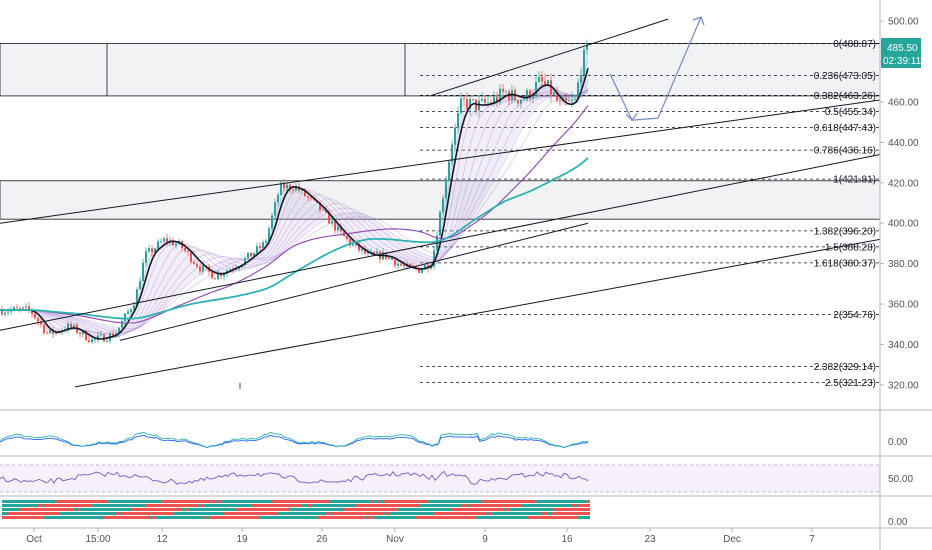 The height and width of the screenshot is (550, 932). What do you see at coordinates (903, 183) in the screenshot?
I see `price-tick-label: 420.00` at bounding box center [903, 183].